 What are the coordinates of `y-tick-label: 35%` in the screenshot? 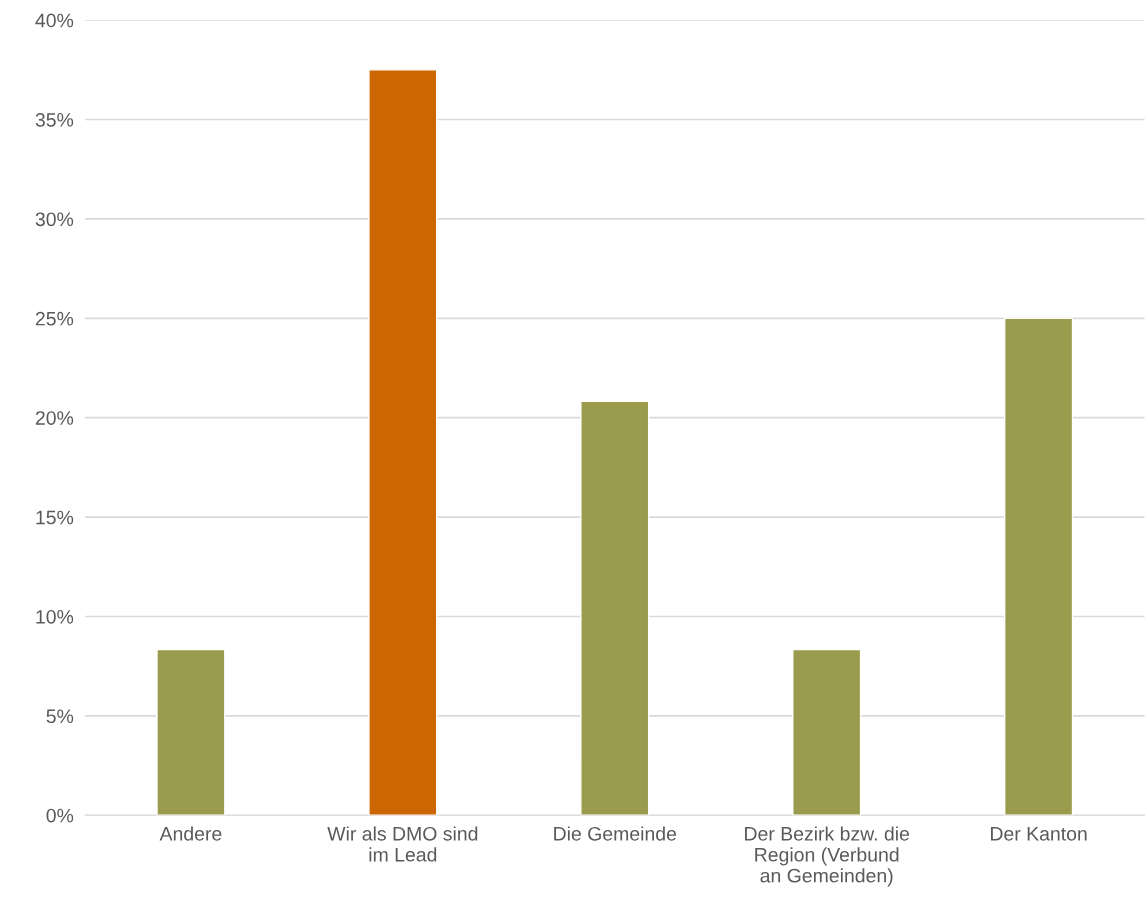 It's located at (54, 119).